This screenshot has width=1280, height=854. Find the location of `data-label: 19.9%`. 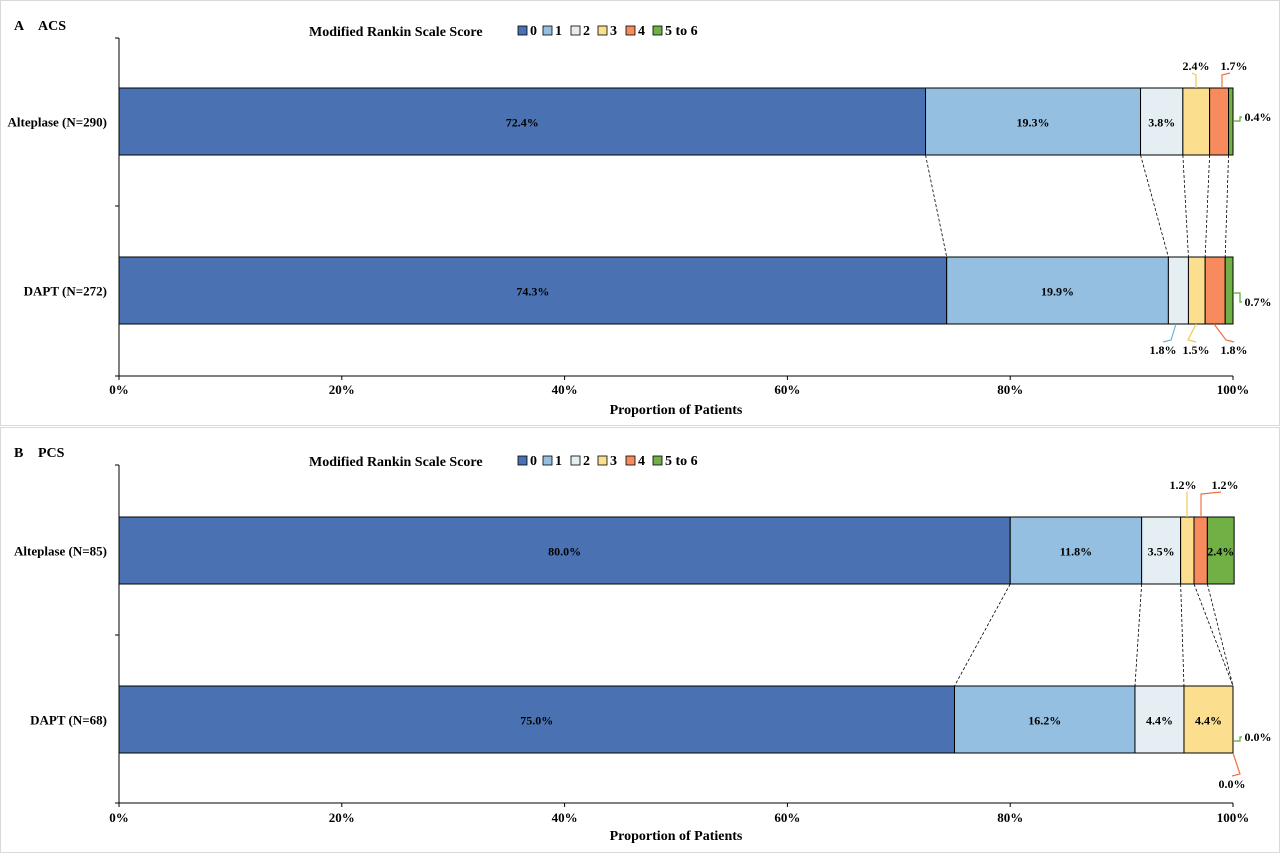

data-label: 19.9% is located at coordinates (1057, 292).